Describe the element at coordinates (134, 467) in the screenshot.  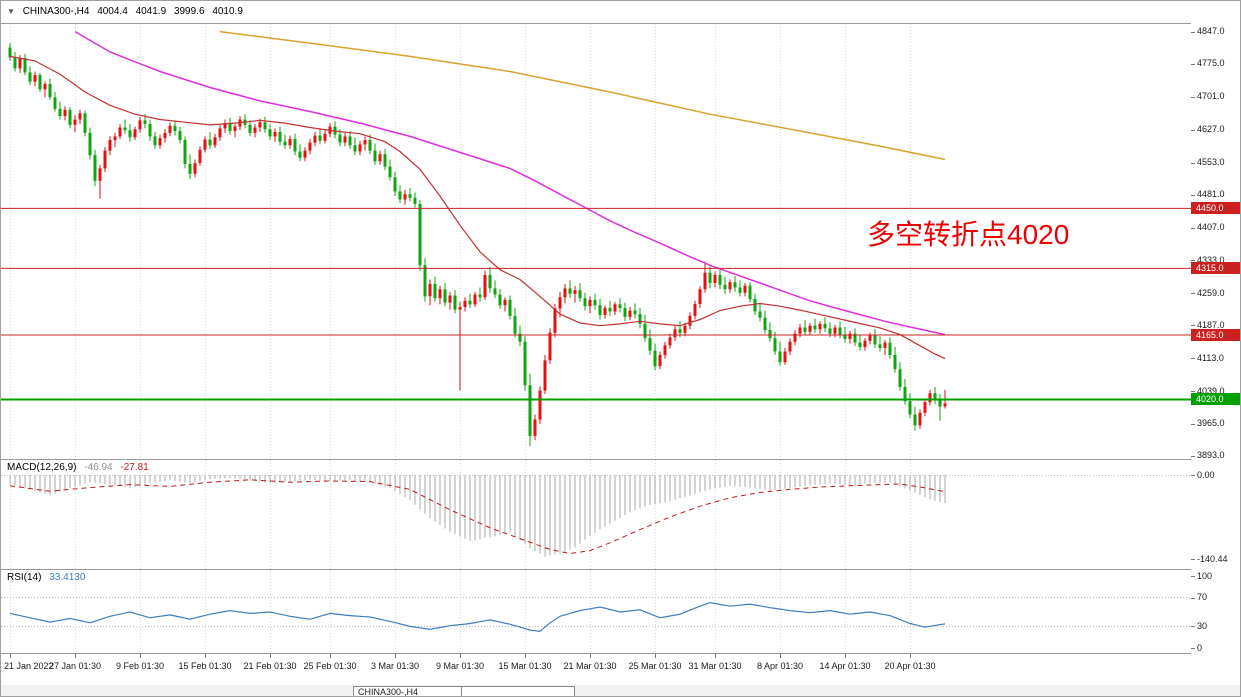
I see `macd-value-signal: -27.81` at that location.